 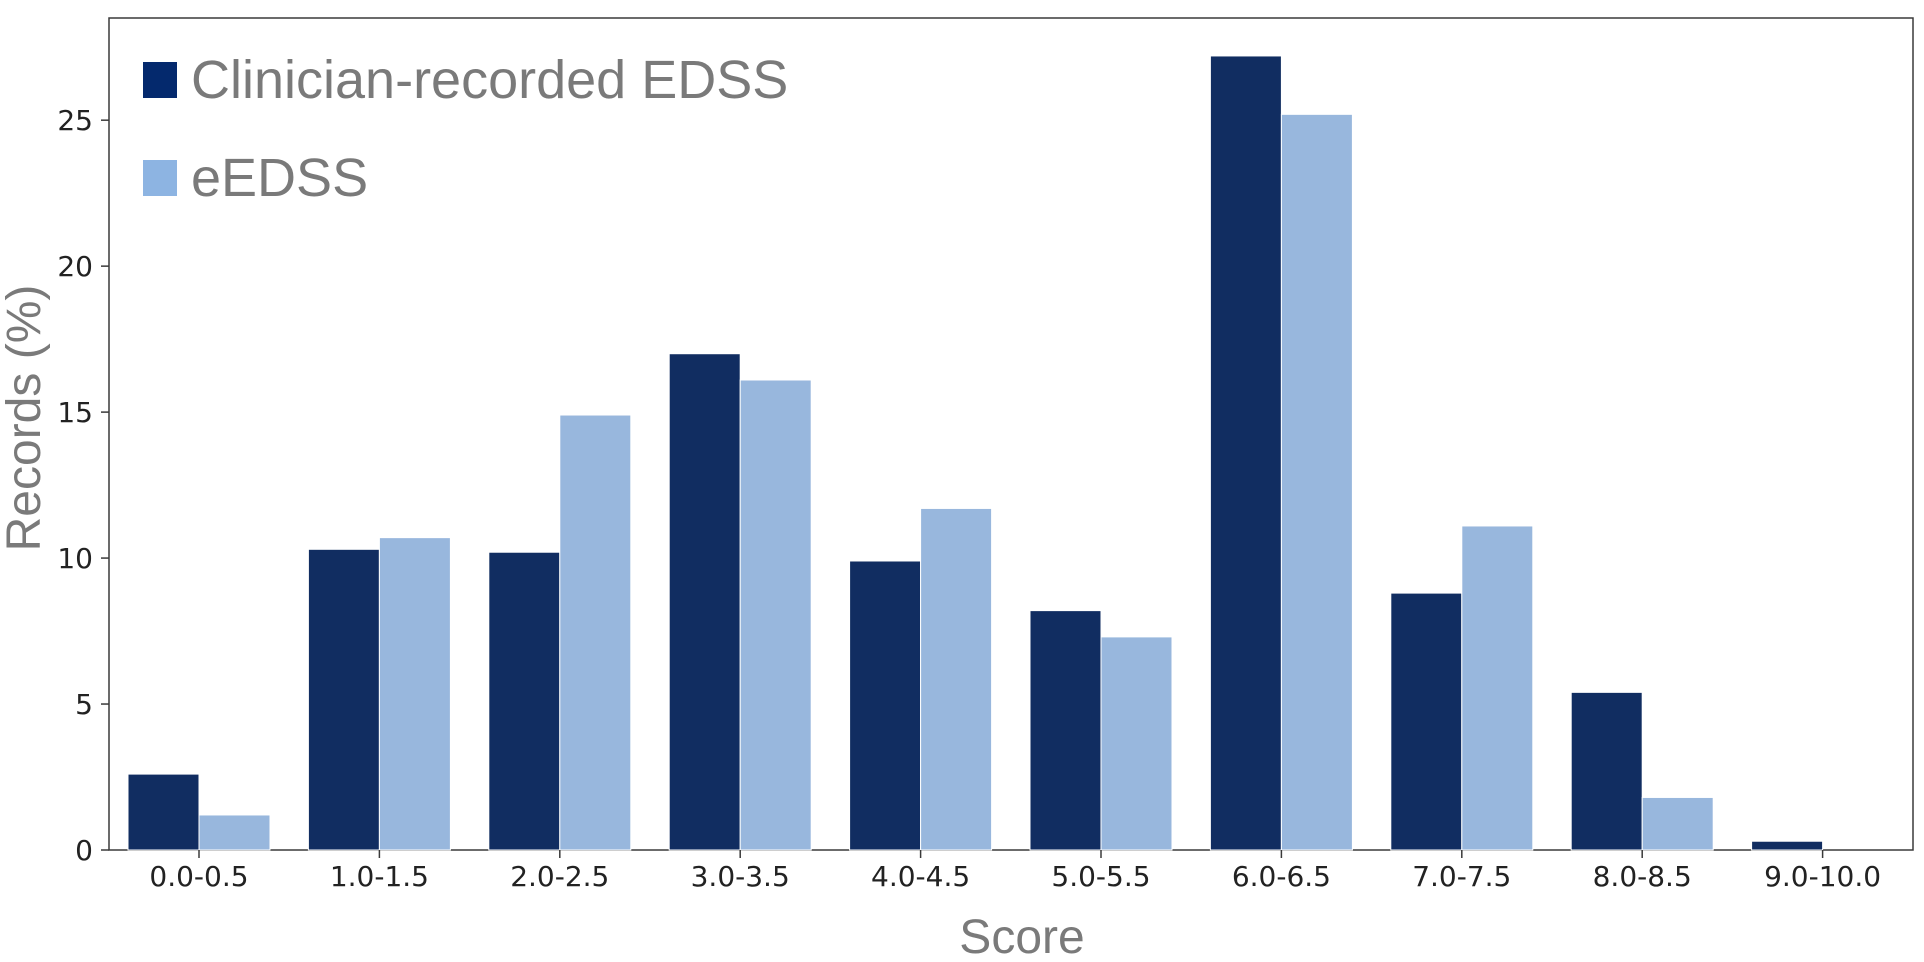 I want to click on bar-clinician-0.0-0.5, so click(x=163, y=812).